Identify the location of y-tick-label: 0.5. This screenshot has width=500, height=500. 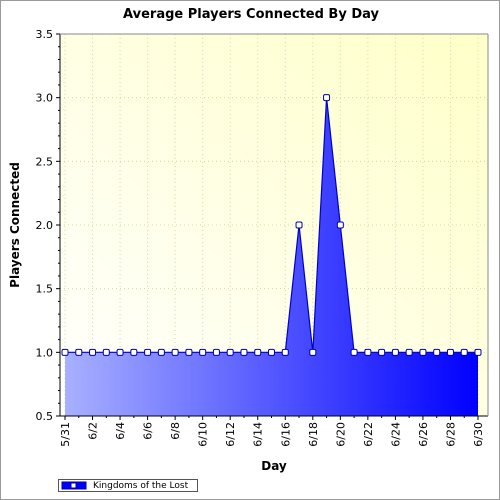
(45, 416).